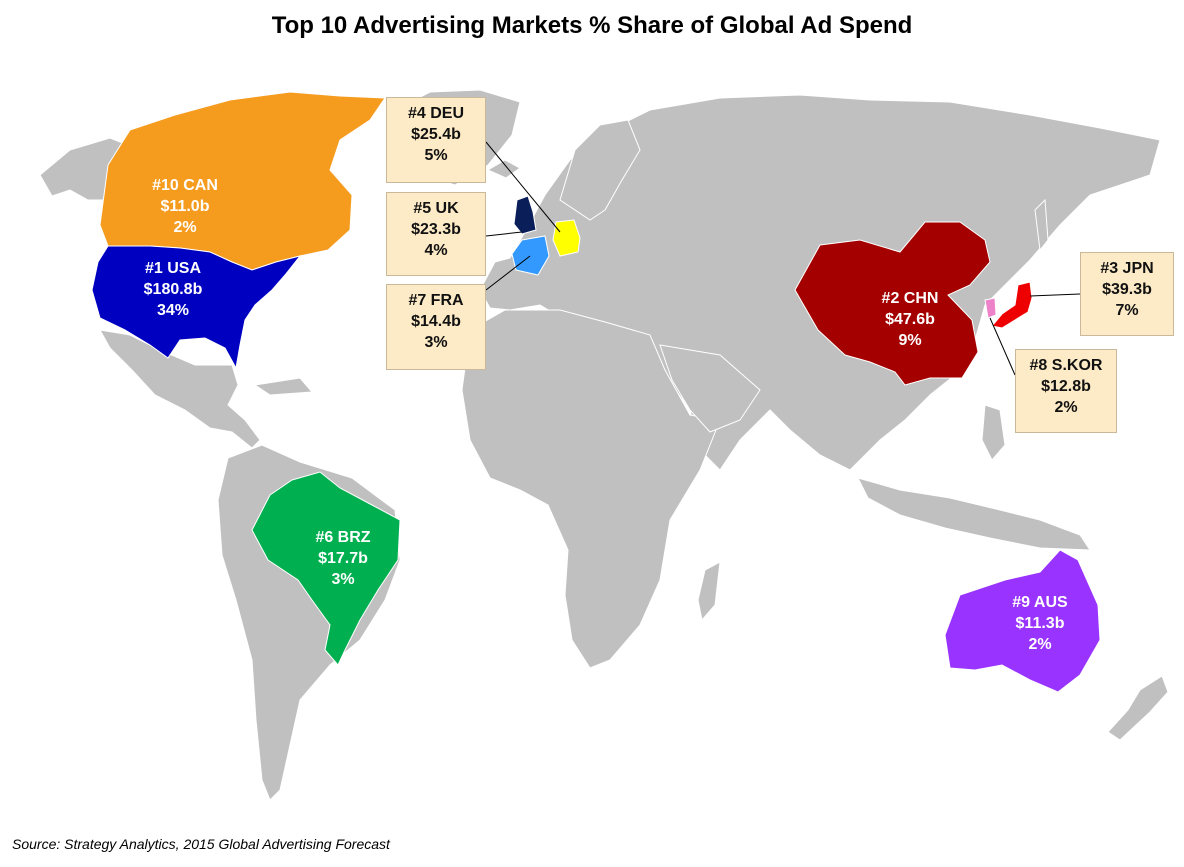  I want to click on callout-jpn: #3 JPN $39.3b 7%, so click(1127, 294).